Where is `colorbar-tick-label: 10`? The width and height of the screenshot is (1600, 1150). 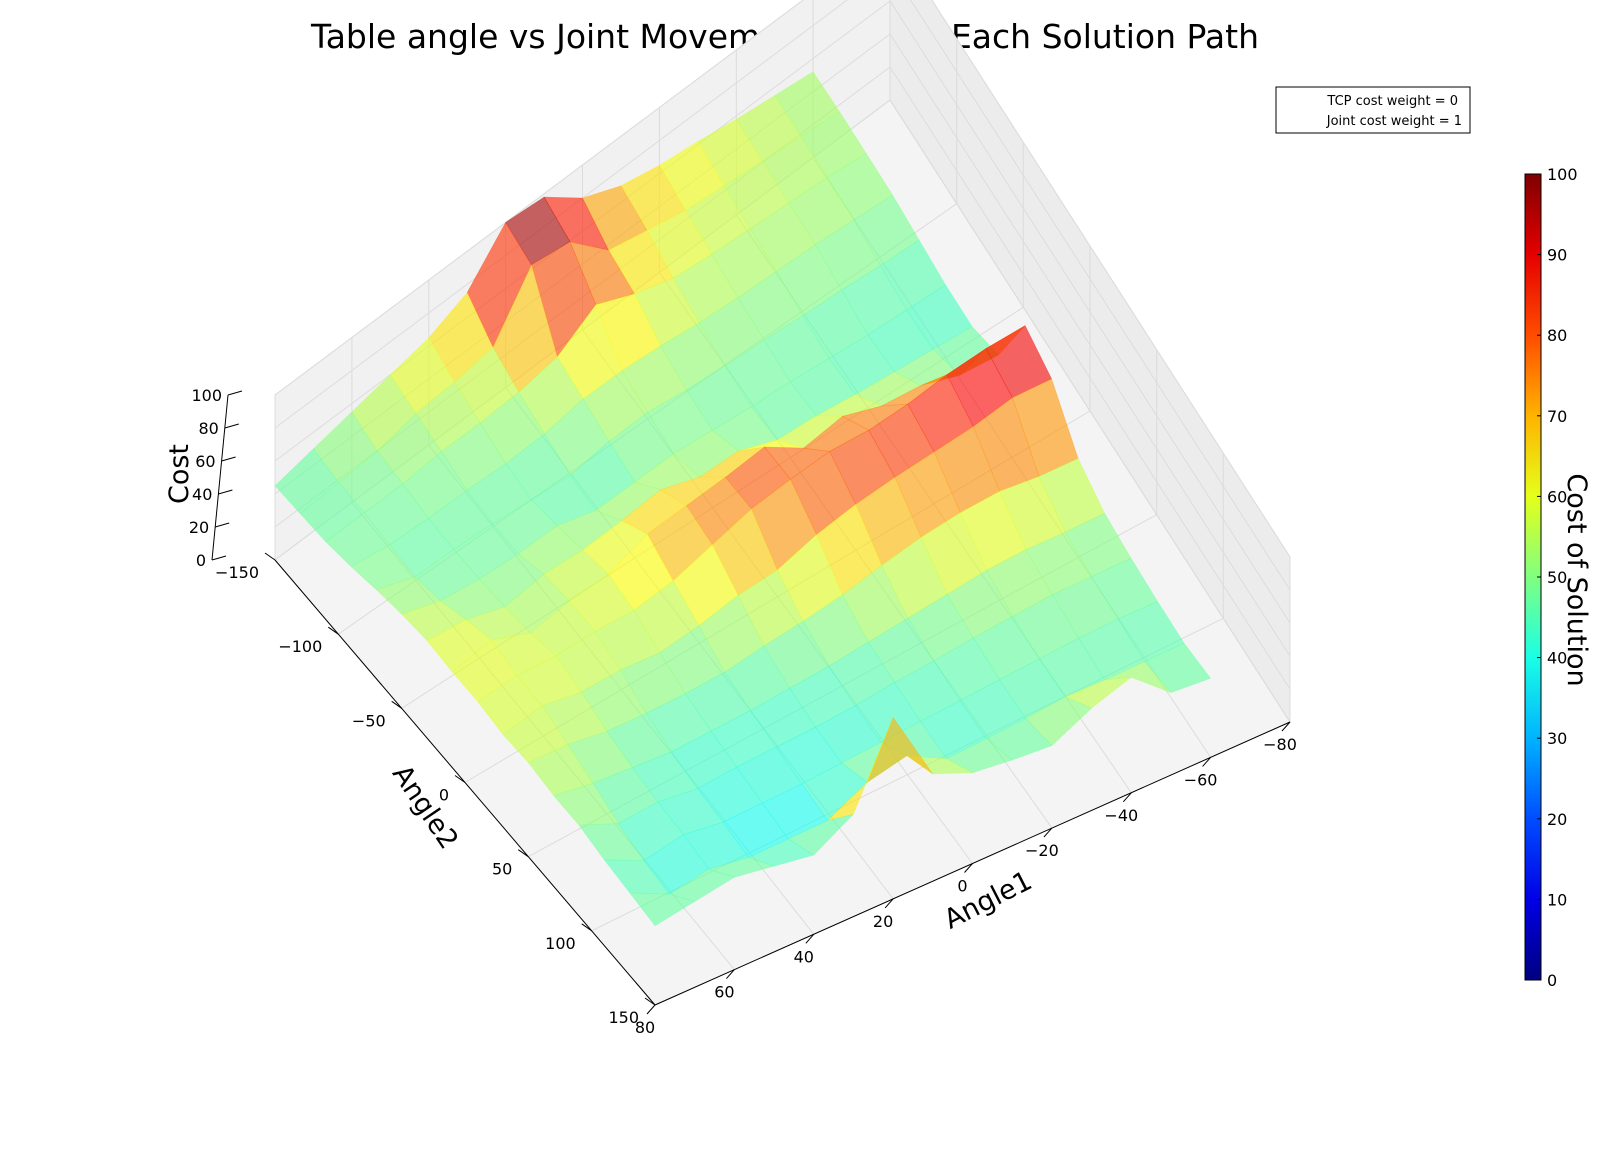
colorbar-tick-label: 10 is located at coordinates (1557, 899).